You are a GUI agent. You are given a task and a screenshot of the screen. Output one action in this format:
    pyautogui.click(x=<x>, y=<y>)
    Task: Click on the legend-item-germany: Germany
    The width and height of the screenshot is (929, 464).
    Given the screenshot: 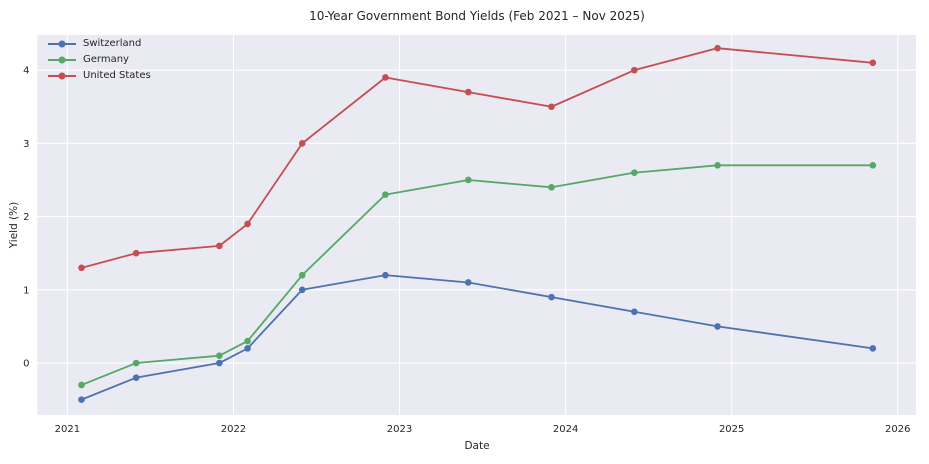 What is the action you would take?
    pyautogui.click(x=99, y=59)
    